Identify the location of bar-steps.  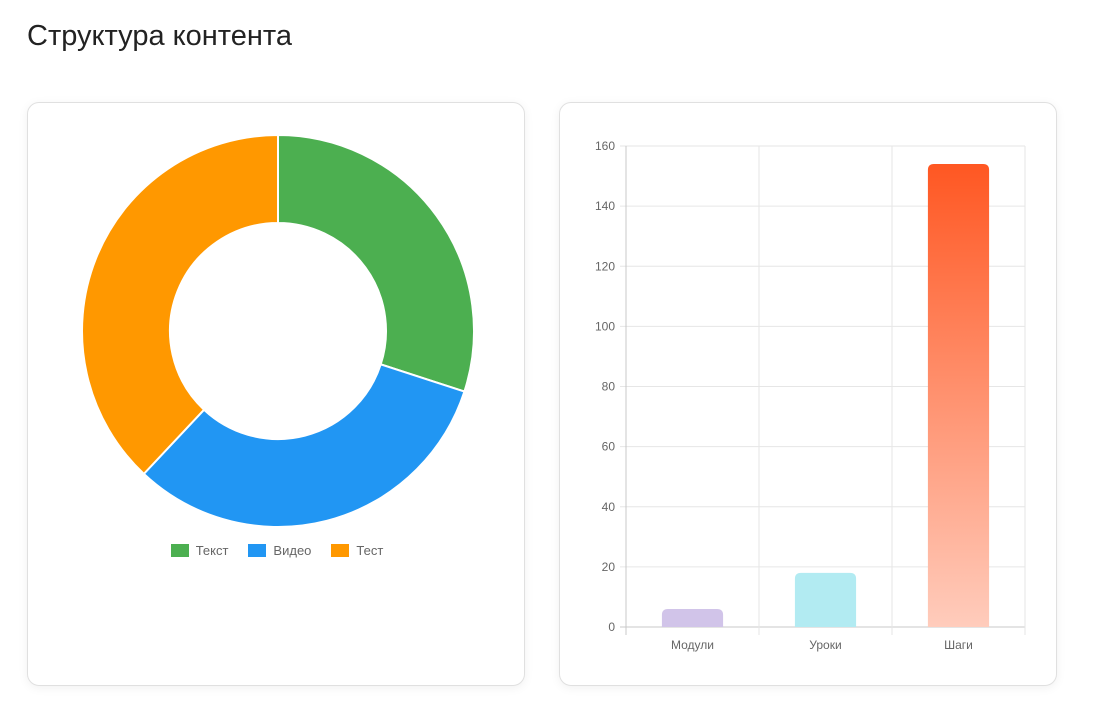
(958, 395).